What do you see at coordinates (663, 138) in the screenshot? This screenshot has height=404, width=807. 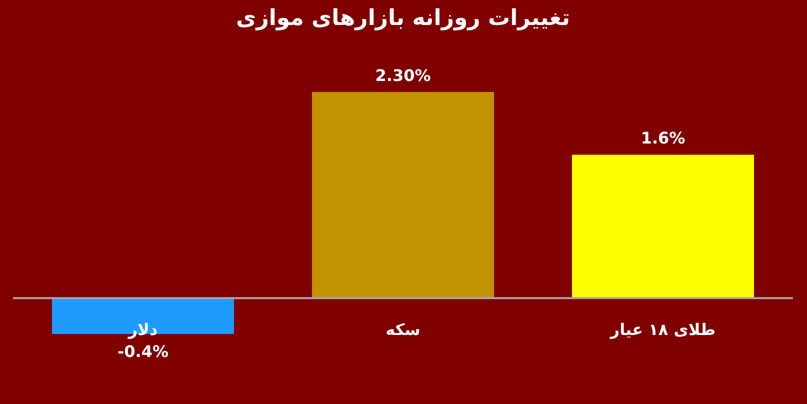 I see `data-label: 1.6%` at bounding box center [663, 138].